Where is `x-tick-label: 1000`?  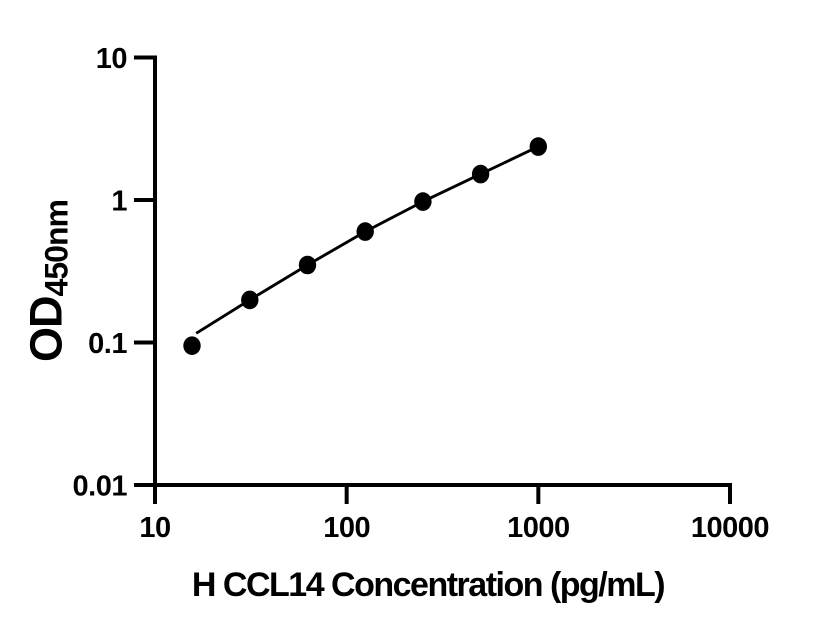 x-tick-label: 1000 is located at coordinates (538, 528).